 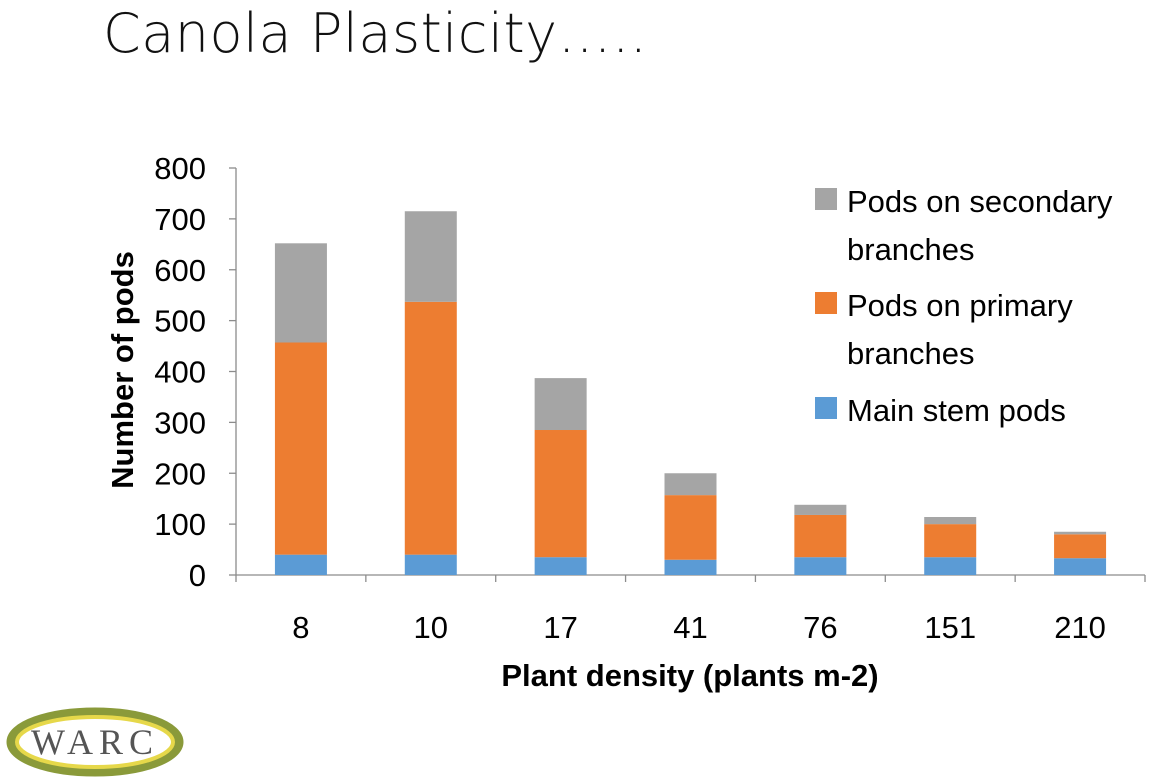 What do you see at coordinates (180, 321) in the screenshot?
I see `y-tick-label: 500` at bounding box center [180, 321].